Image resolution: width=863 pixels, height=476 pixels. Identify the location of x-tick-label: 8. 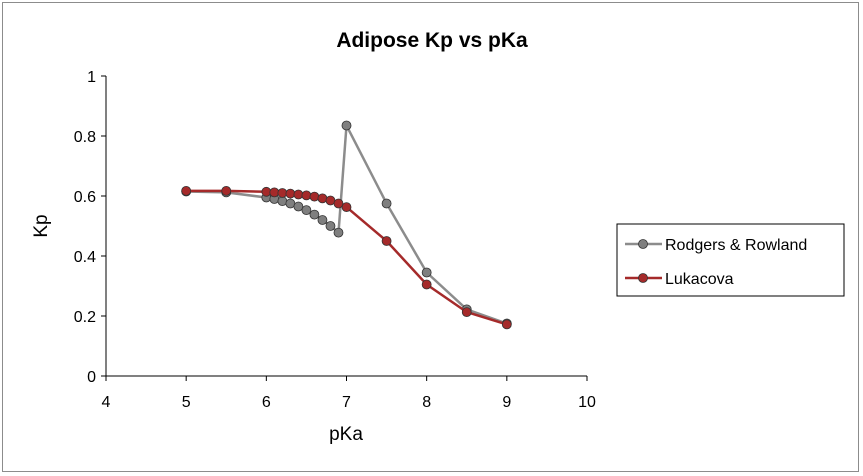
(426, 402).